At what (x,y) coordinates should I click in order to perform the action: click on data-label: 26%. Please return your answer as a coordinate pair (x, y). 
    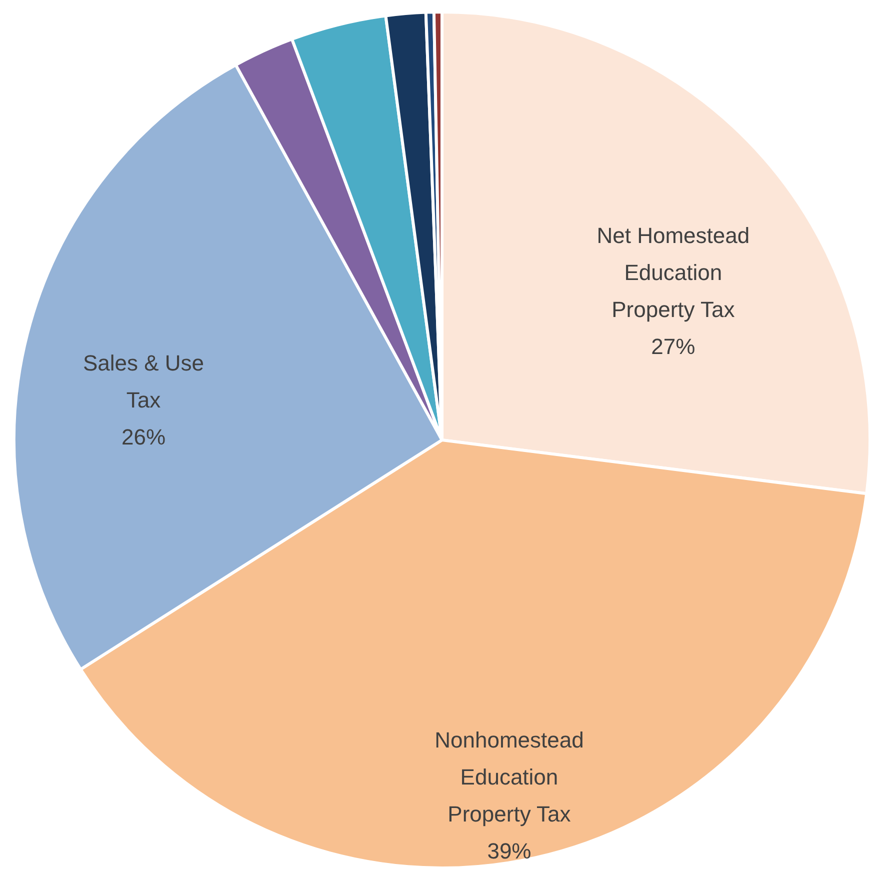
    Looking at the image, I should click on (144, 437).